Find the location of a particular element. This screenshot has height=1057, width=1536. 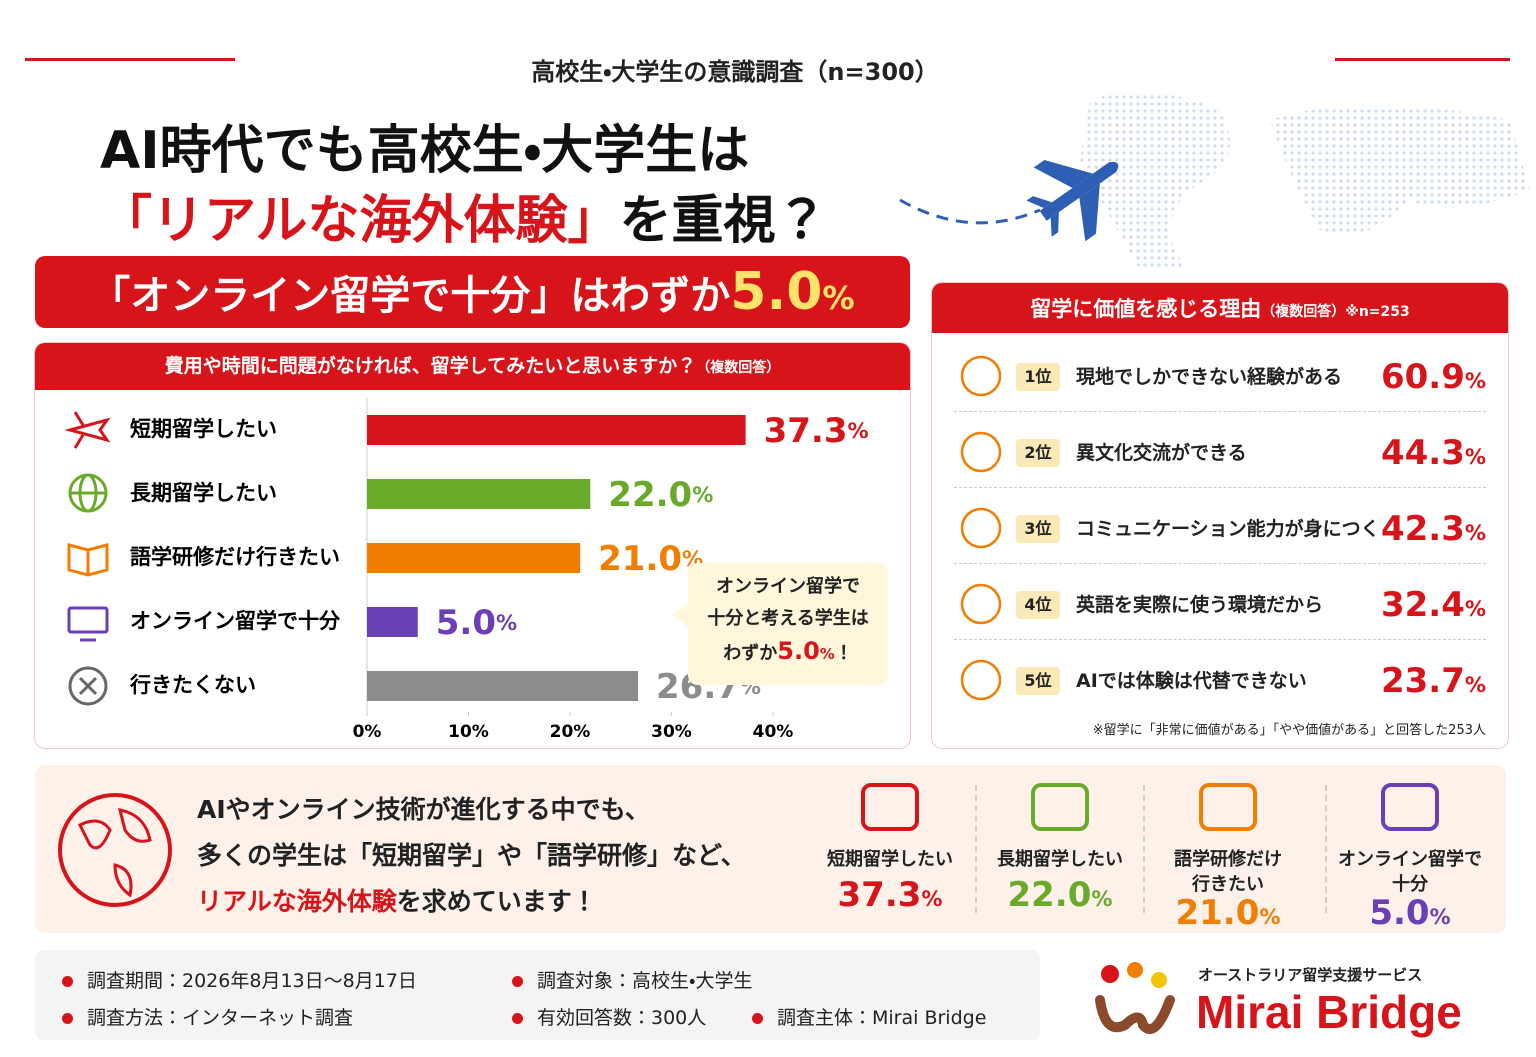

summary-line: 多くの学生は「短期留学」や「語学研修」など、 is located at coordinates (471, 855).